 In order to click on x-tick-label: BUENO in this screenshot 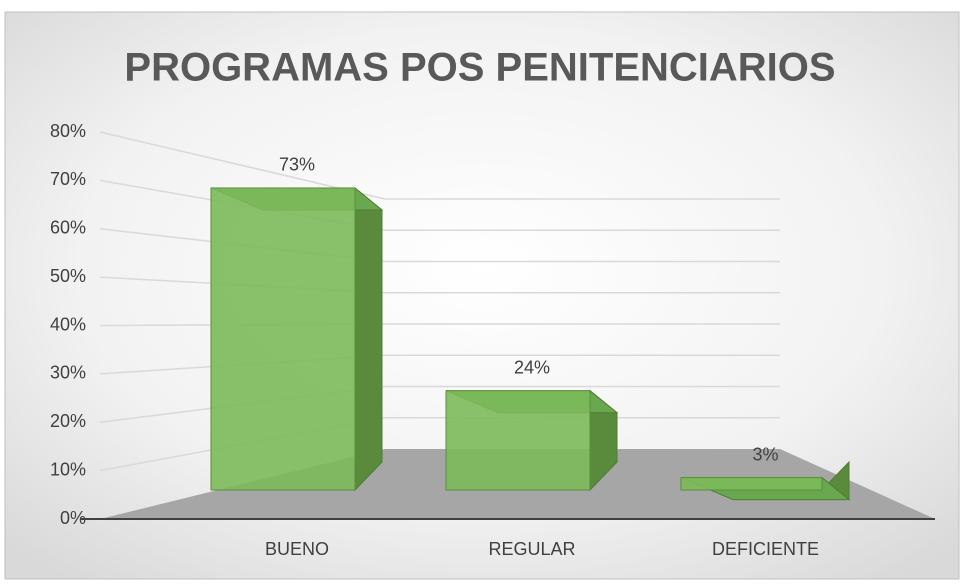, I will do `click(297, 549)`.